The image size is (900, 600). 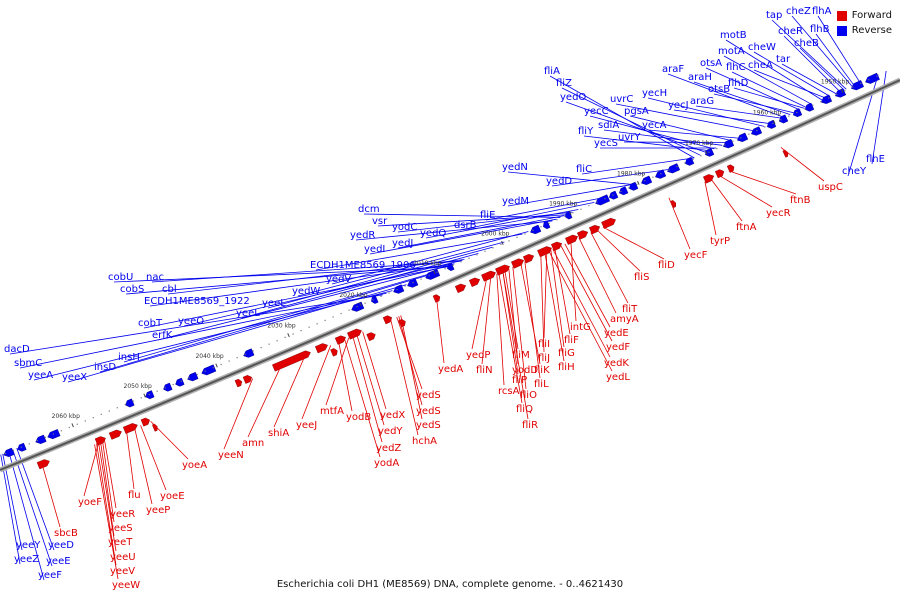 What do you see at coordinates (58, 561) in the screenshot?
I see `reverse-gene-label: yeeE` at bounding box center [58, 561].